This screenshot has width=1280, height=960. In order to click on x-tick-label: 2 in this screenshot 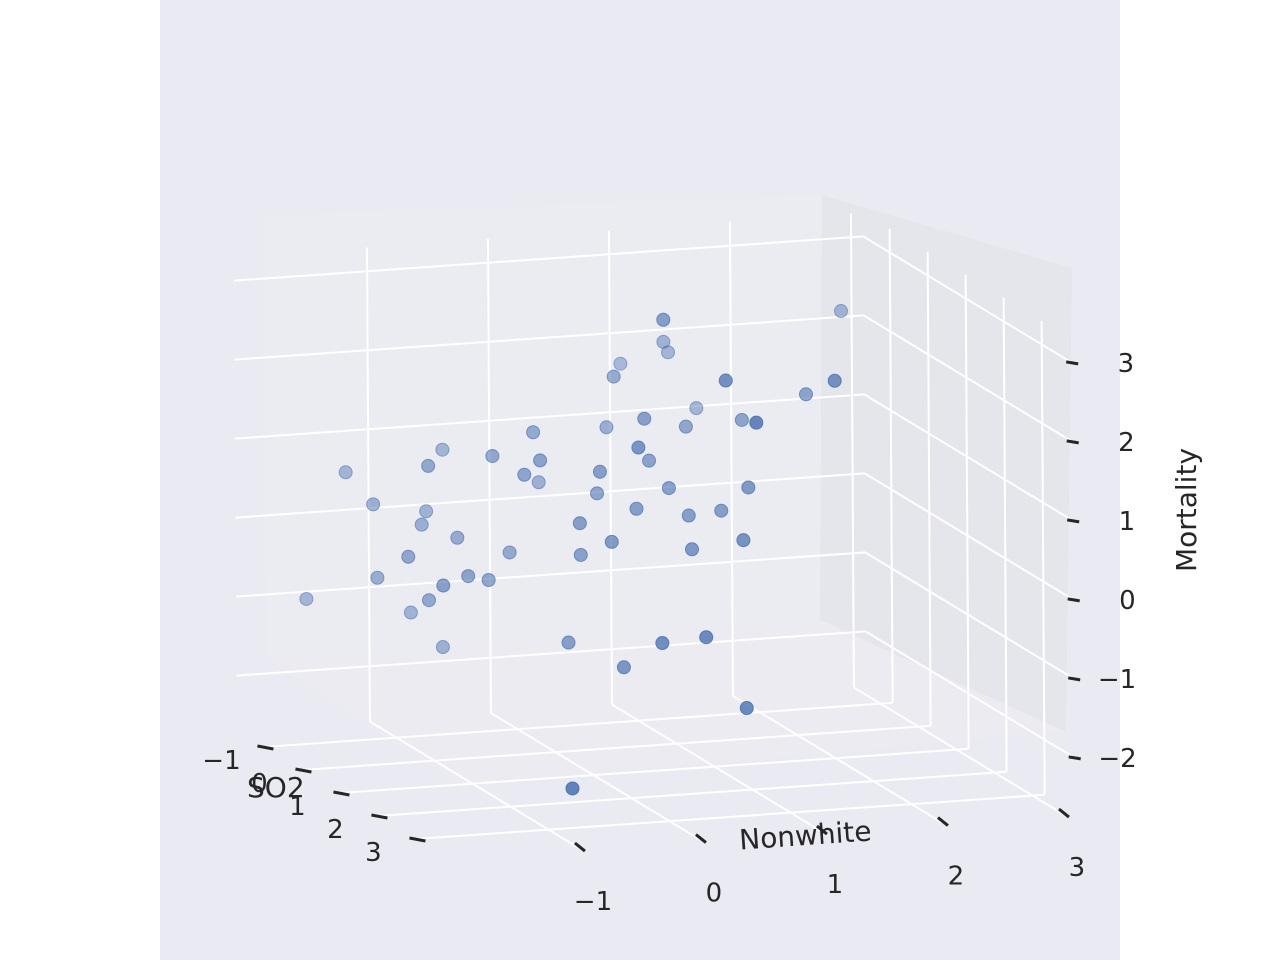, I will do `click(335, 830)`.